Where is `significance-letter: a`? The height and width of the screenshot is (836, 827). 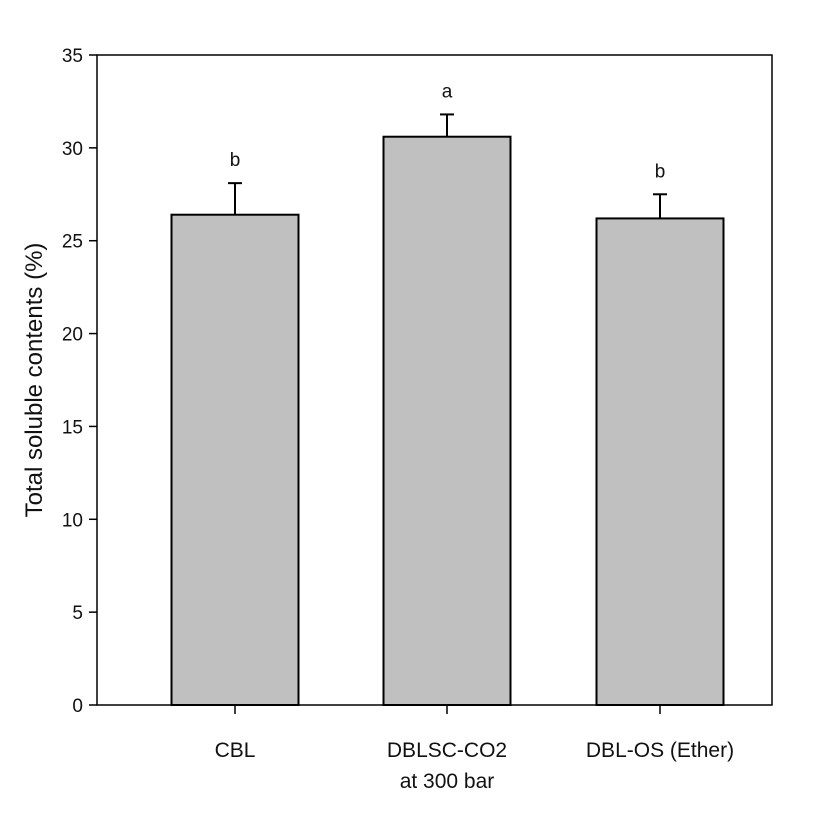
significance-letter: a is located at coordinates (447, 91).